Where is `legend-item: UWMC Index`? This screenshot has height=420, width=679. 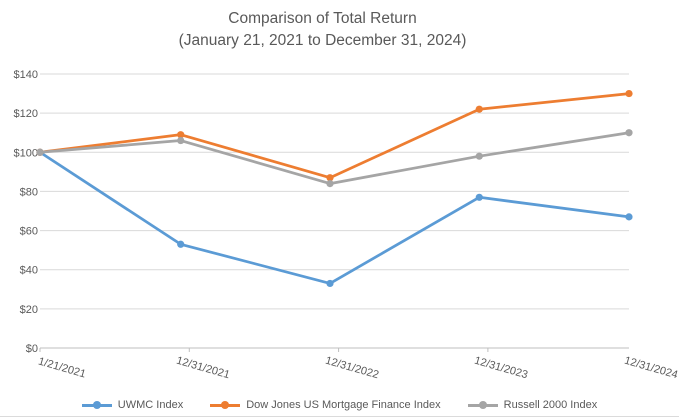 legend-item: UWMC Index is located at coordinates (132, 405).